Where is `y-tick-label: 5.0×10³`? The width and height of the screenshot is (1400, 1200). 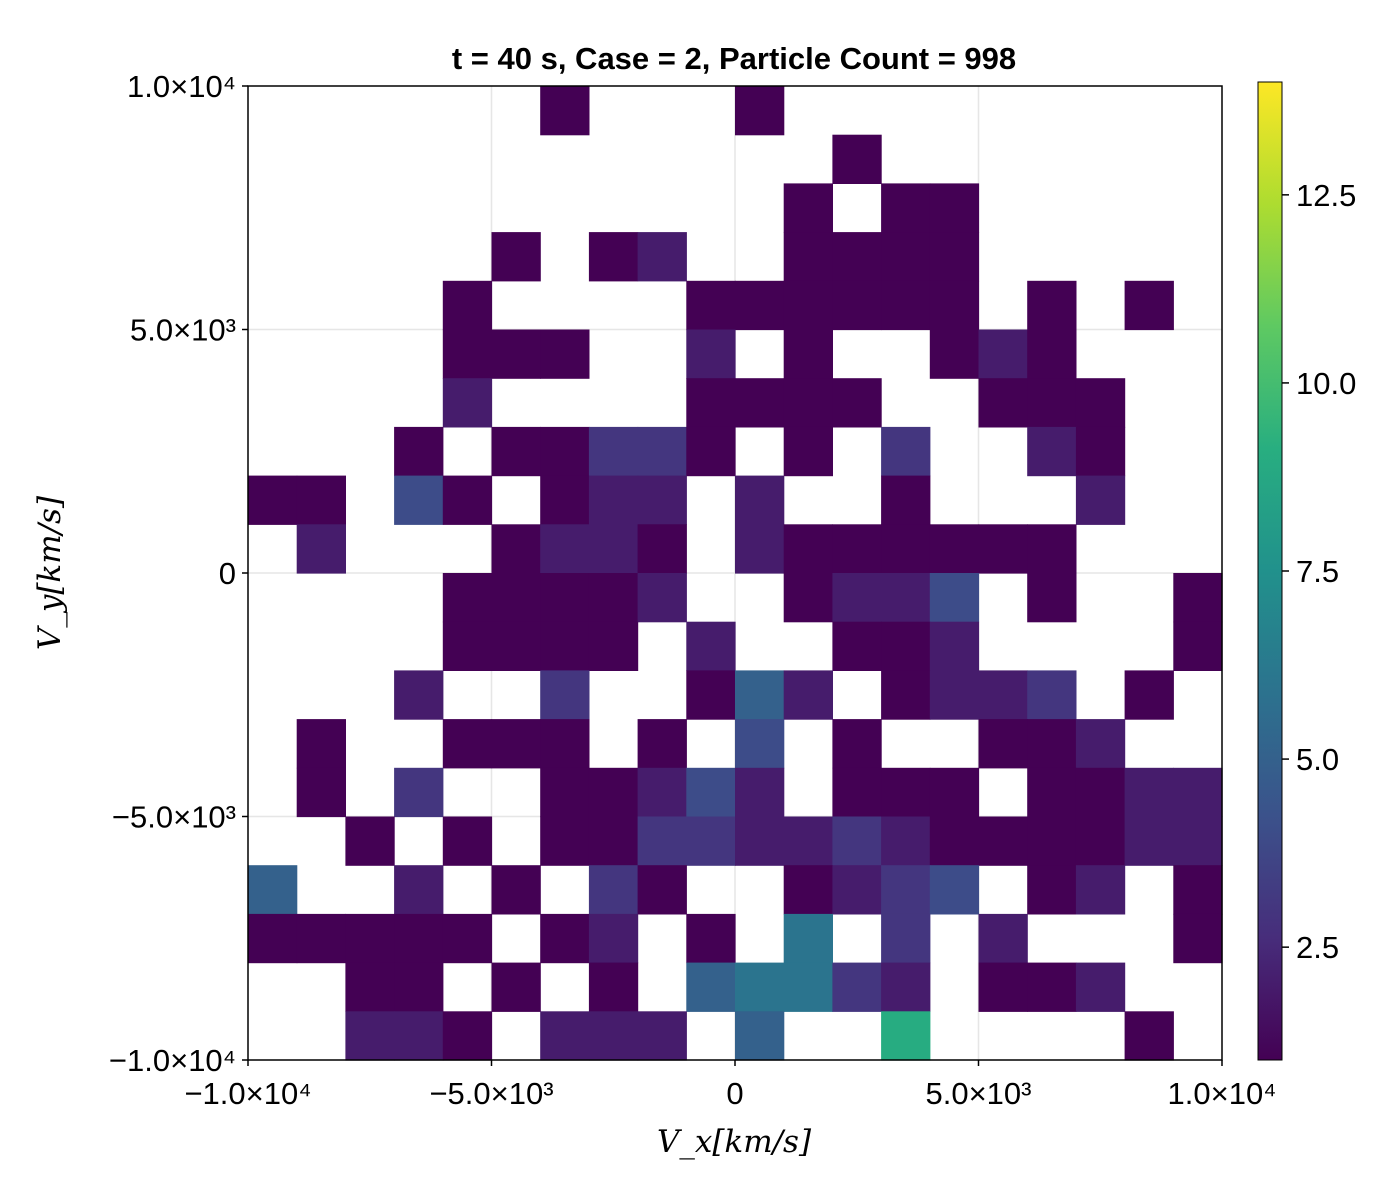
y-tick-label: 5.0×10³ is located at coordinates (183, 330).